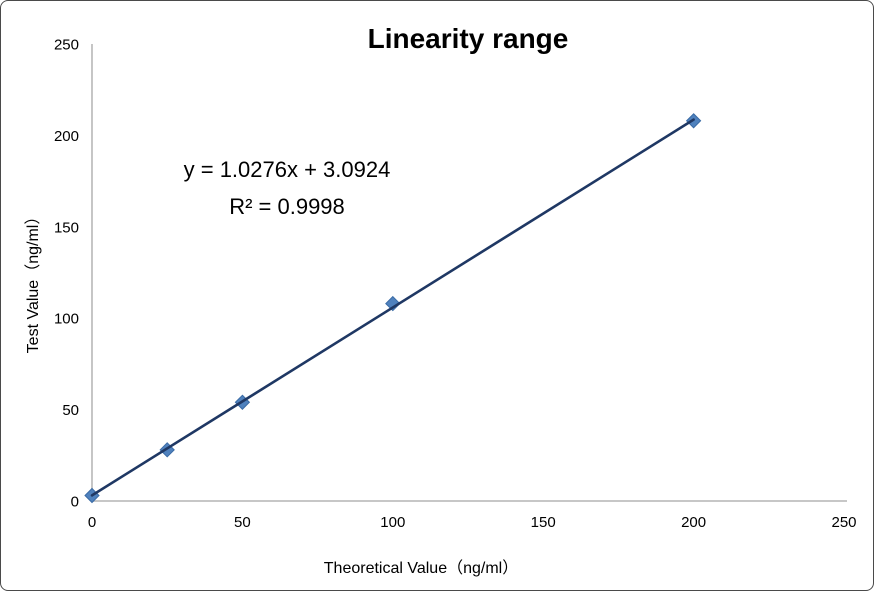 The width and height of the screenshot is (874, 591). Describe the element at coordinates (70, 410) in the screenshot. I see `y-tick-label: 50` at that location.